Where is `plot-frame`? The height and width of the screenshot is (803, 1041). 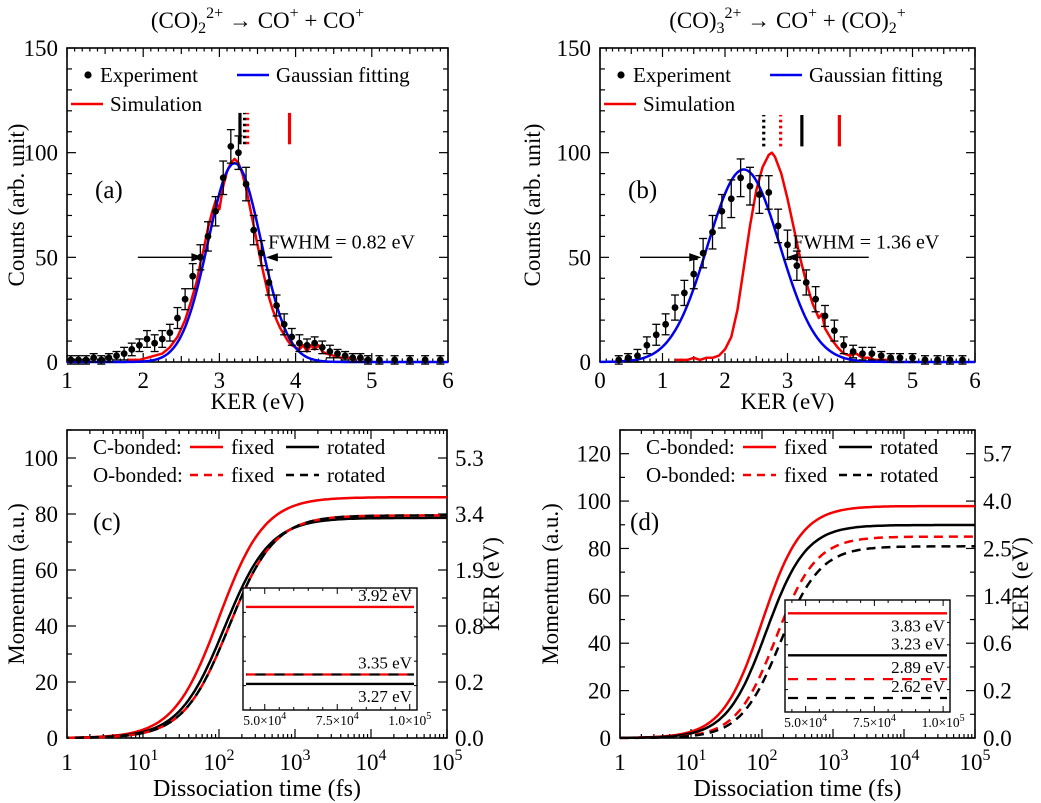
plot-frame is located at coordinates (797, 584).